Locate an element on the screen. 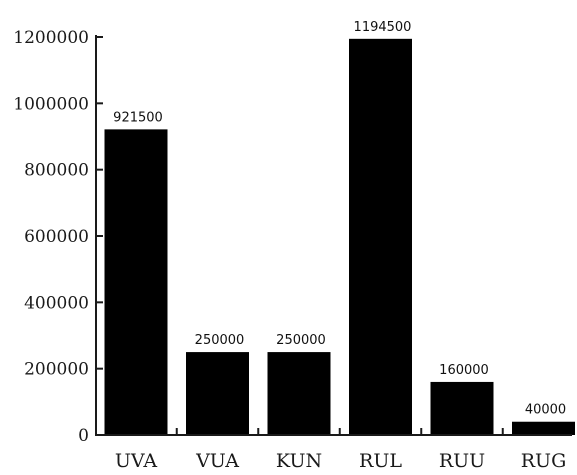  x-tick-label-kun: KUN is located at coordinates (299, 461).